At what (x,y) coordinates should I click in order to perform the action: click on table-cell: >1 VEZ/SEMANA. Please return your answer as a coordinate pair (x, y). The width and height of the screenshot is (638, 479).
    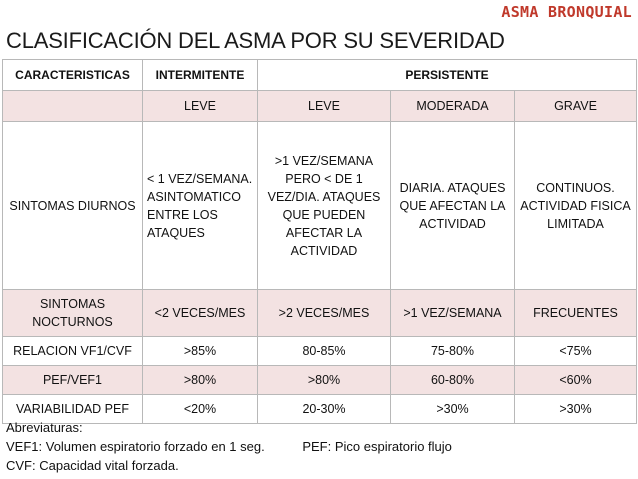
    Looking at the image, I should click on (452, 313).